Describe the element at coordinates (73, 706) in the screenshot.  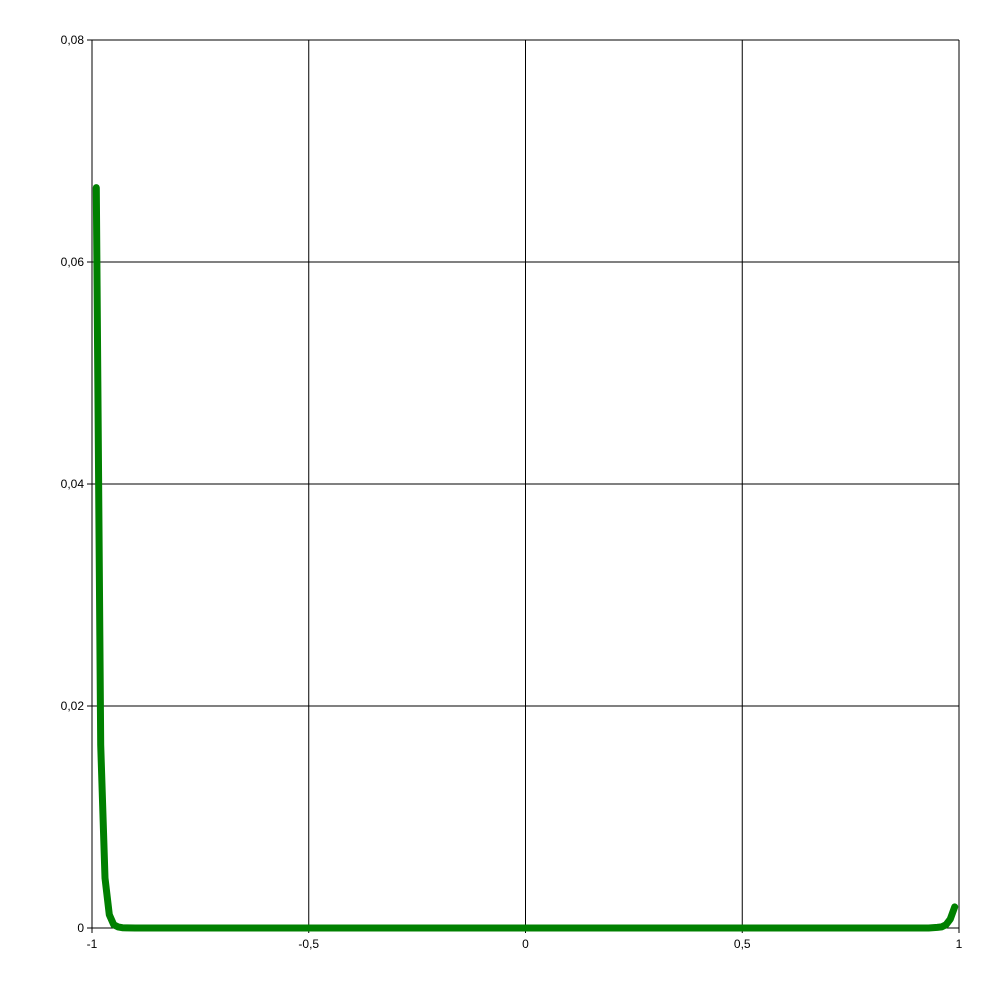
I see `y-tick-label: 0,02` at that location.